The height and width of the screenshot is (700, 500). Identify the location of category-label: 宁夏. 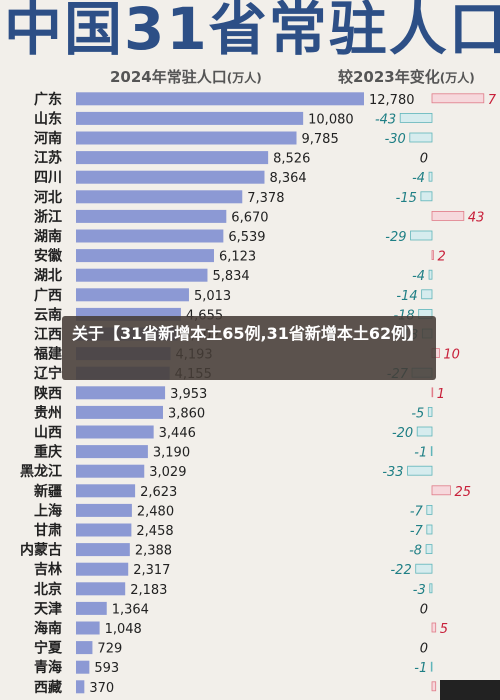
(48, 648).